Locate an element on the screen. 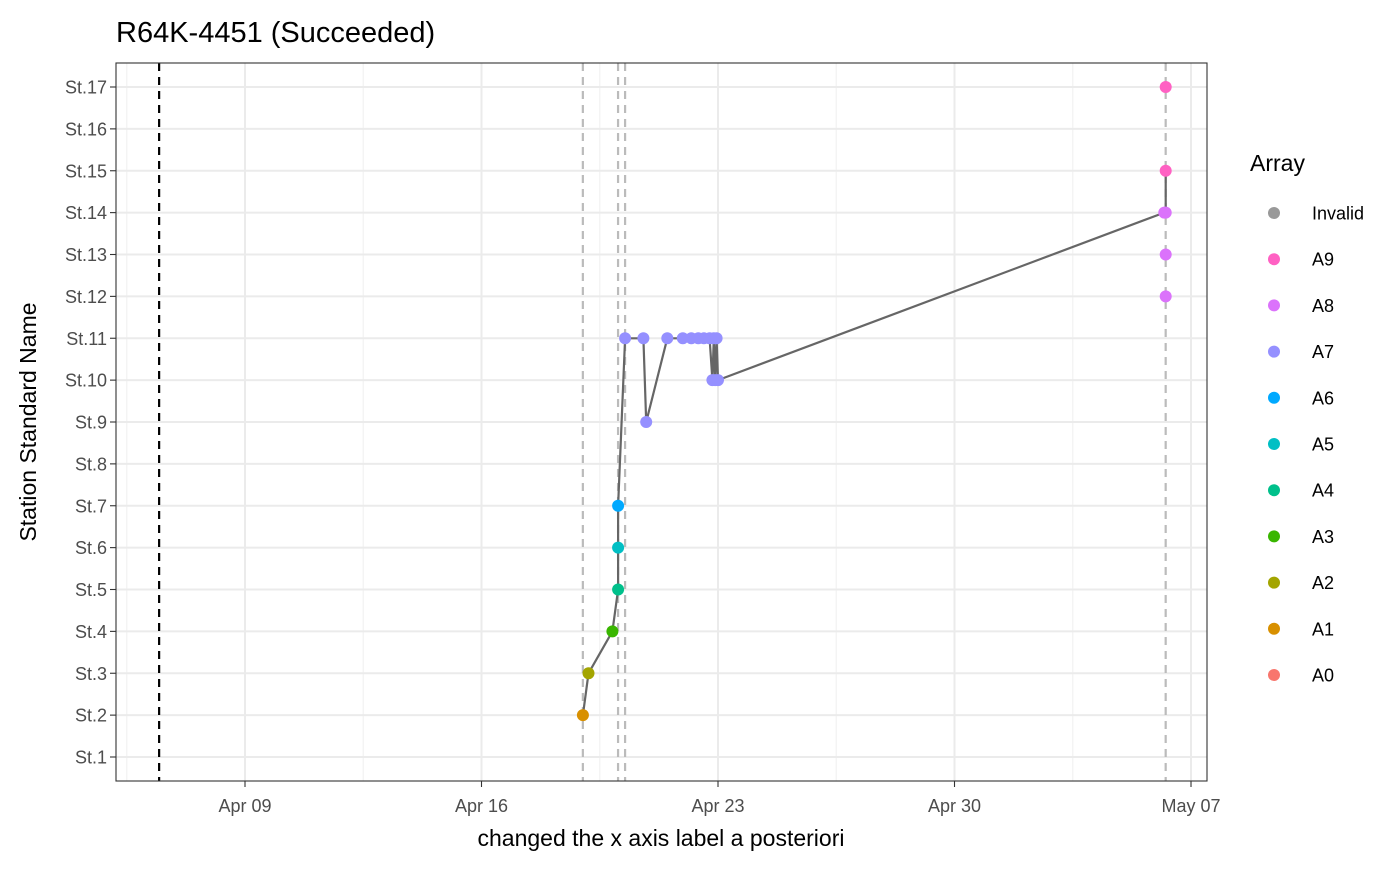  data-point-a2 is located at coordinates (588, 673).